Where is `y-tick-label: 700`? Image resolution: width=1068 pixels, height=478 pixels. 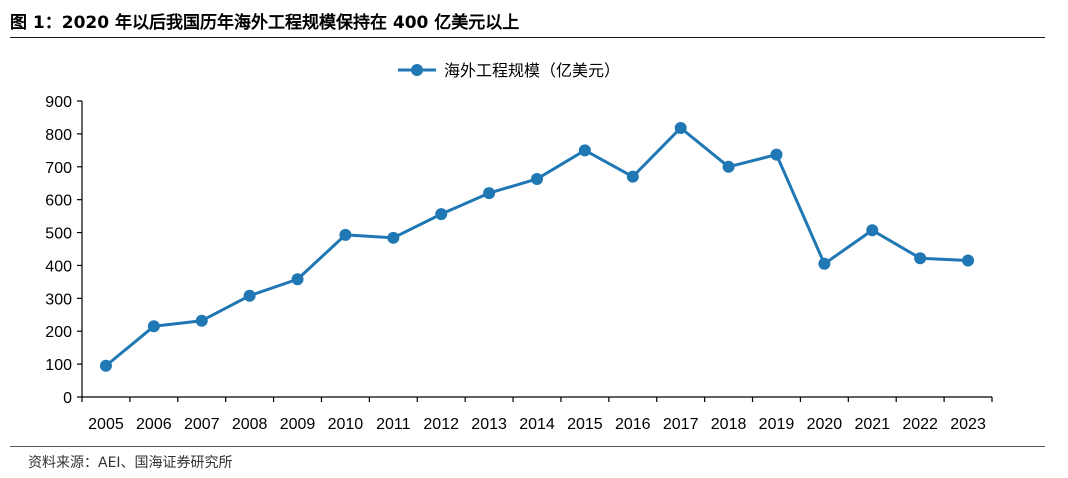 y-tick-label: 700 is located at coordinates (58, 168).